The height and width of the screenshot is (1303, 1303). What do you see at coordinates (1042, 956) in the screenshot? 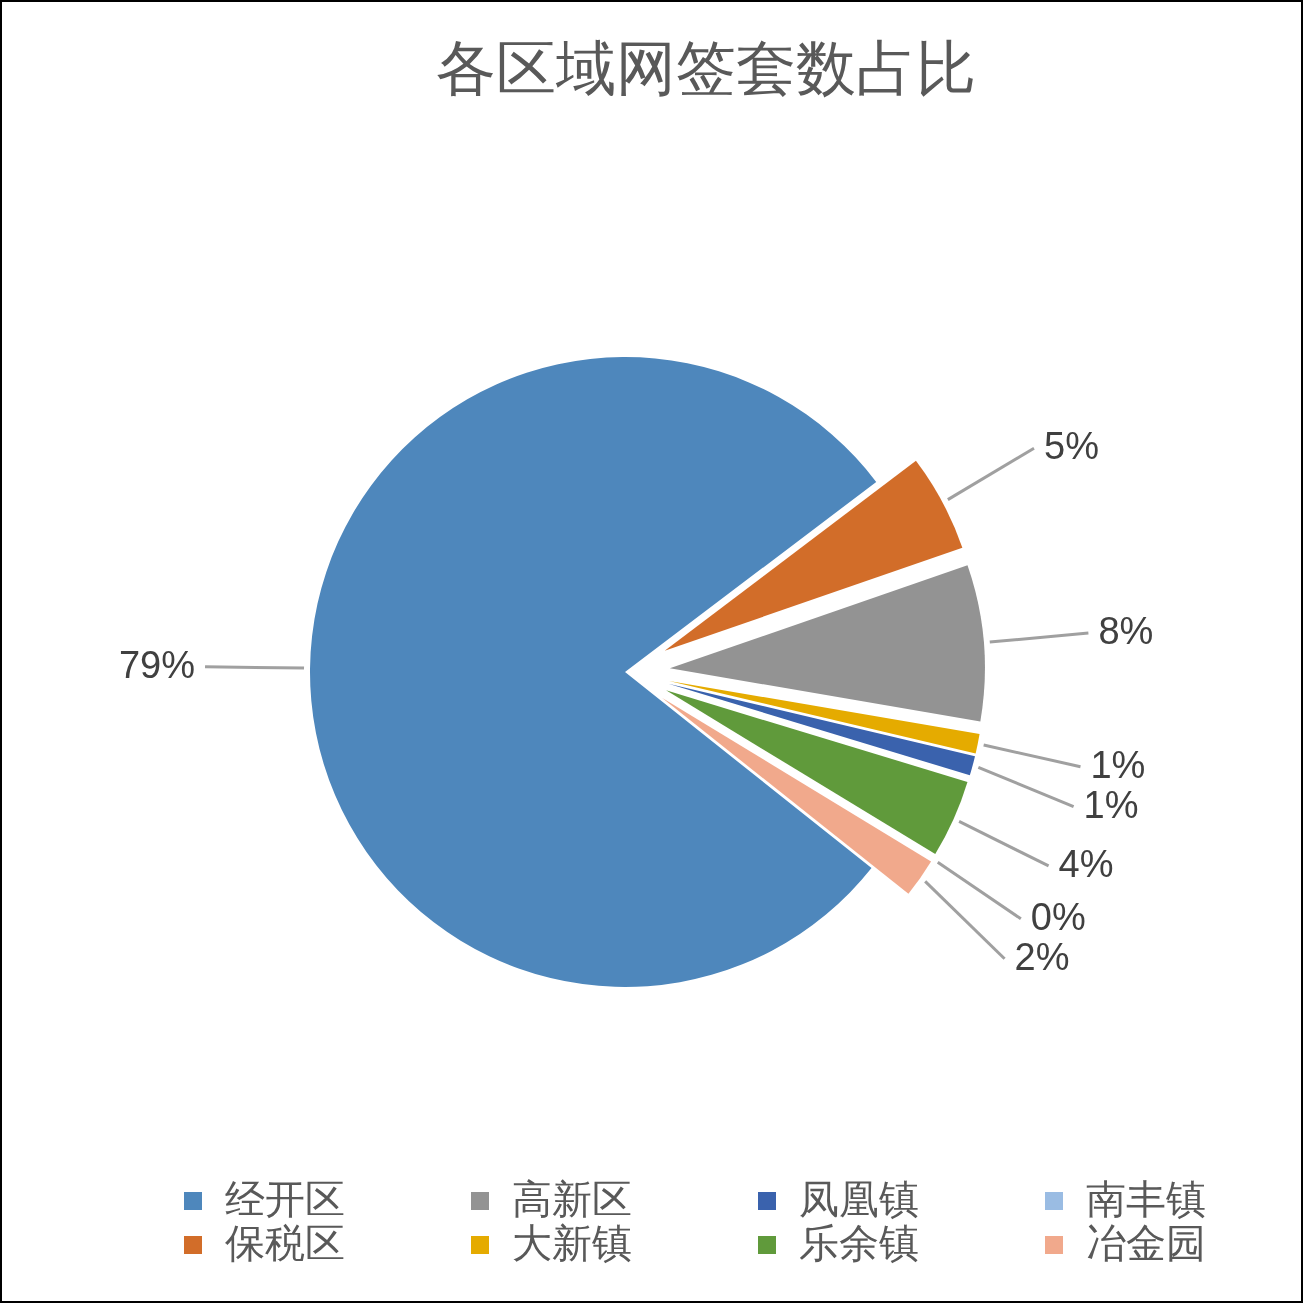
I see `data-label: 2%` at bounding box center [1042, 956].